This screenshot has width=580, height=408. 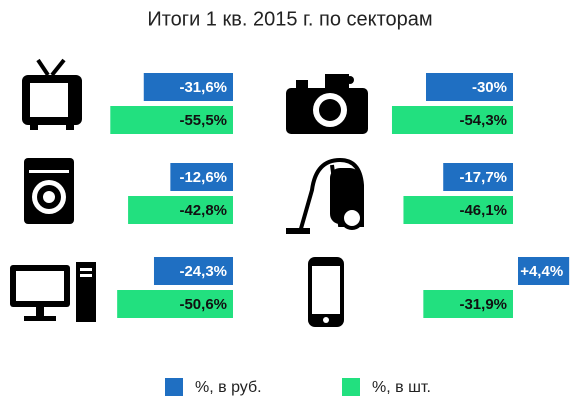 I want to click on value-label: -31,9%, so click(x=483, y=304).